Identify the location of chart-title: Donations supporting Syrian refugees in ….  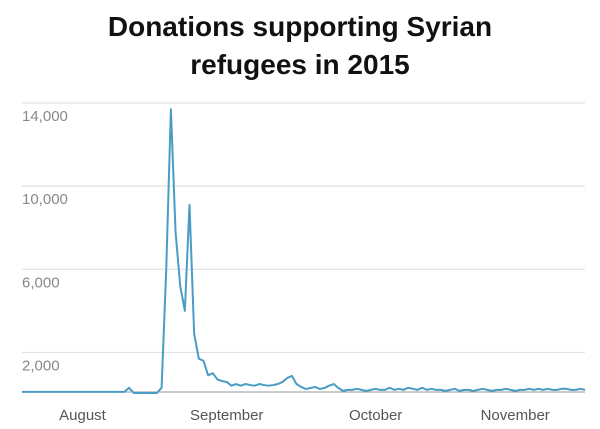
(300, 45).